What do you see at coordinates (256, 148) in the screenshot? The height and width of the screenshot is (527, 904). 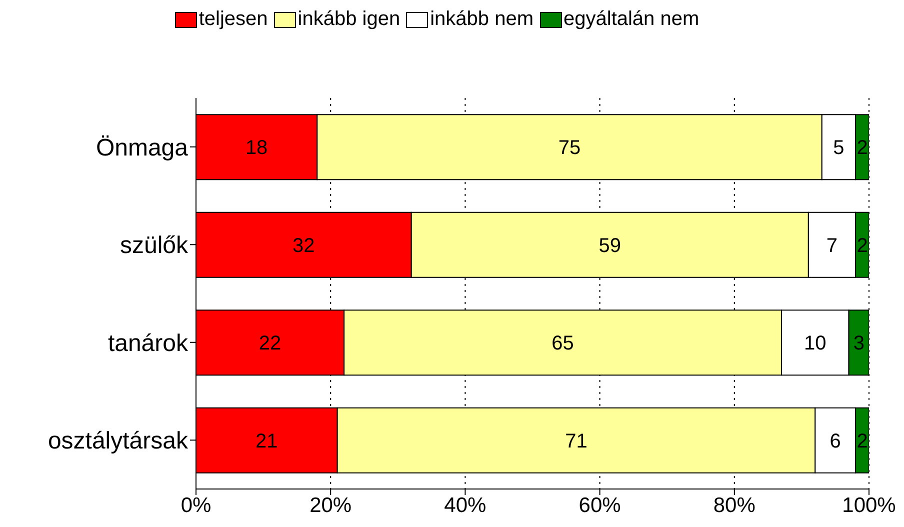 I see `data-label: 18` at bounding box center [256, 148].